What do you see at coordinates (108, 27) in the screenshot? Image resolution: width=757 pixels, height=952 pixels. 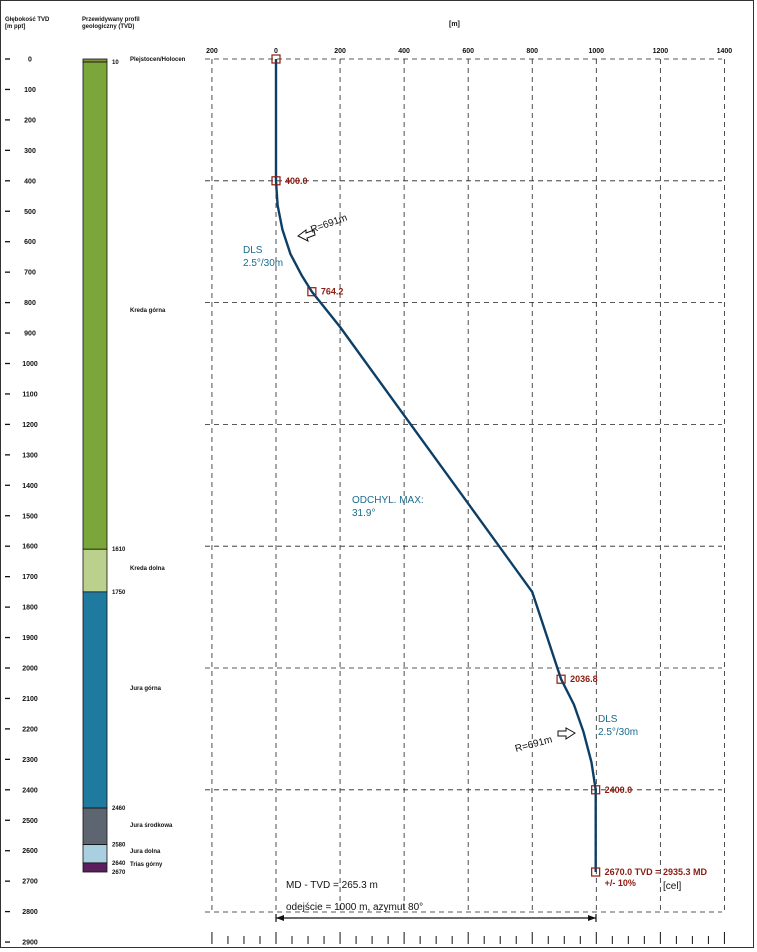 I see `profile-subtitle: geologiczny (TVD)` at bounding box center [108, 27].